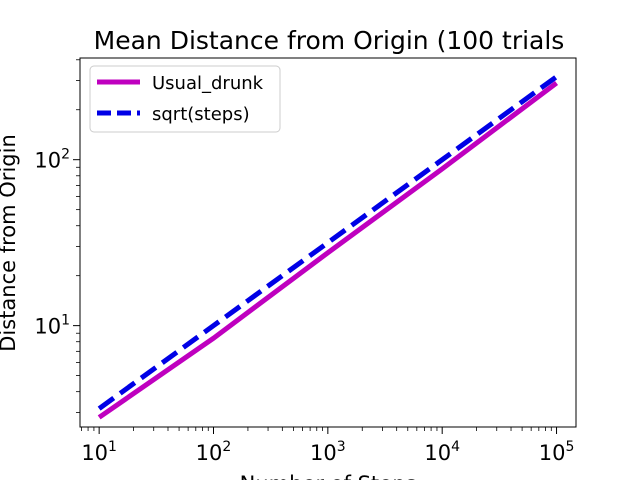 The width and height of the screenshot is (640, 480). I want to click on legend: Usual_drunk sqrt(steps), so click(185, 99).